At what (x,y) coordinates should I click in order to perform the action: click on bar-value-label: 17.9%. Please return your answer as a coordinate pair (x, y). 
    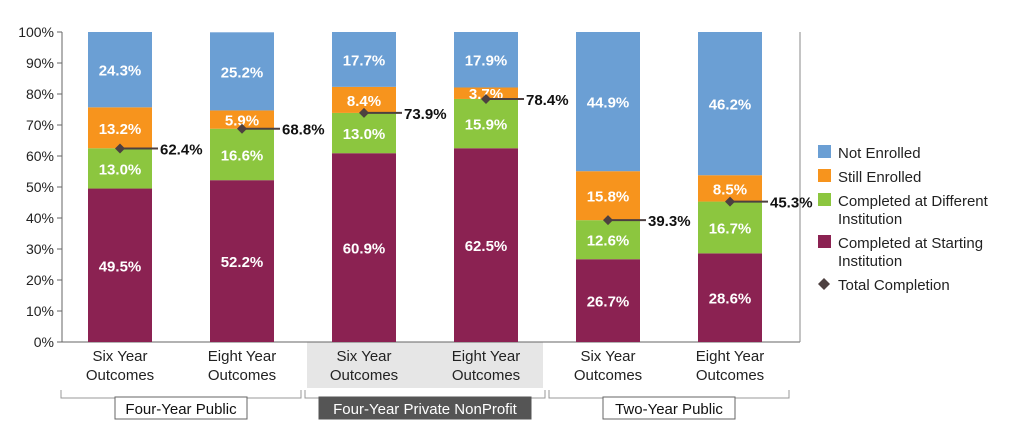
    Looking at the image, I should click on (486, 61).